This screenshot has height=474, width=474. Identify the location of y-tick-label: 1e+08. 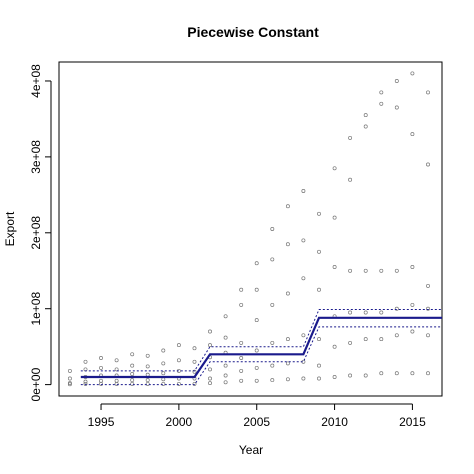
(36, 309).